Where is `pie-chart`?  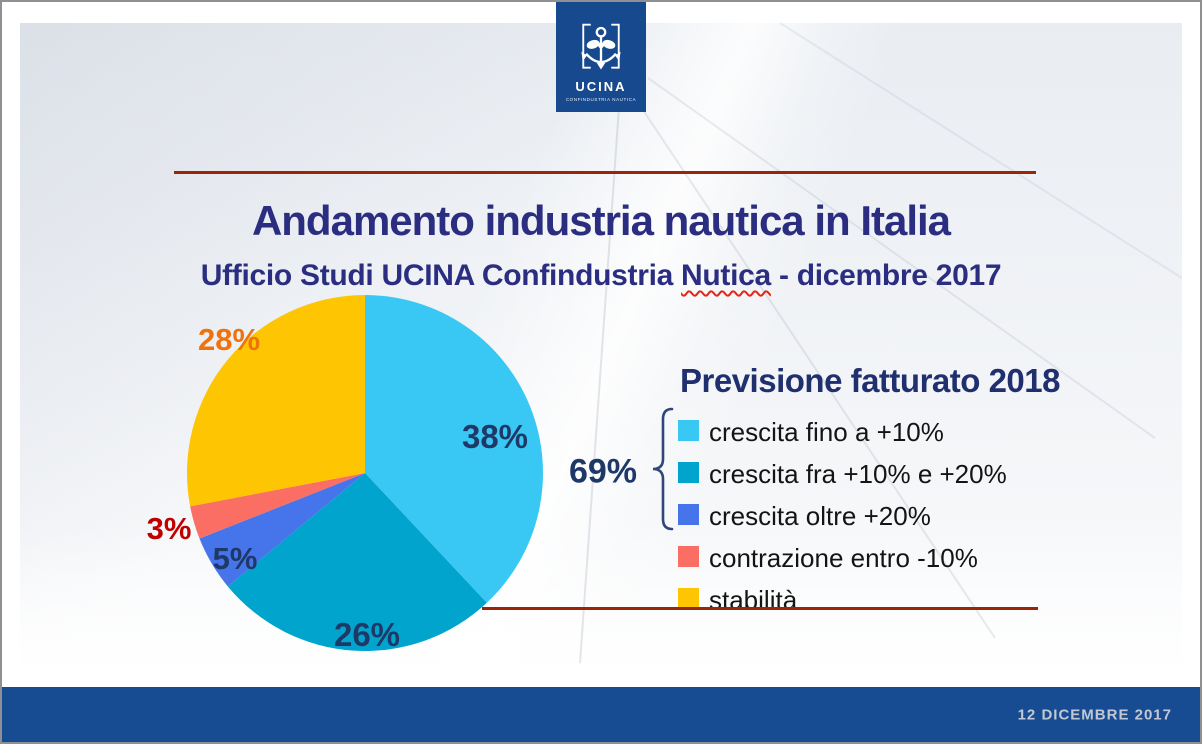
pie-chart is located at coordinates (365, 473).